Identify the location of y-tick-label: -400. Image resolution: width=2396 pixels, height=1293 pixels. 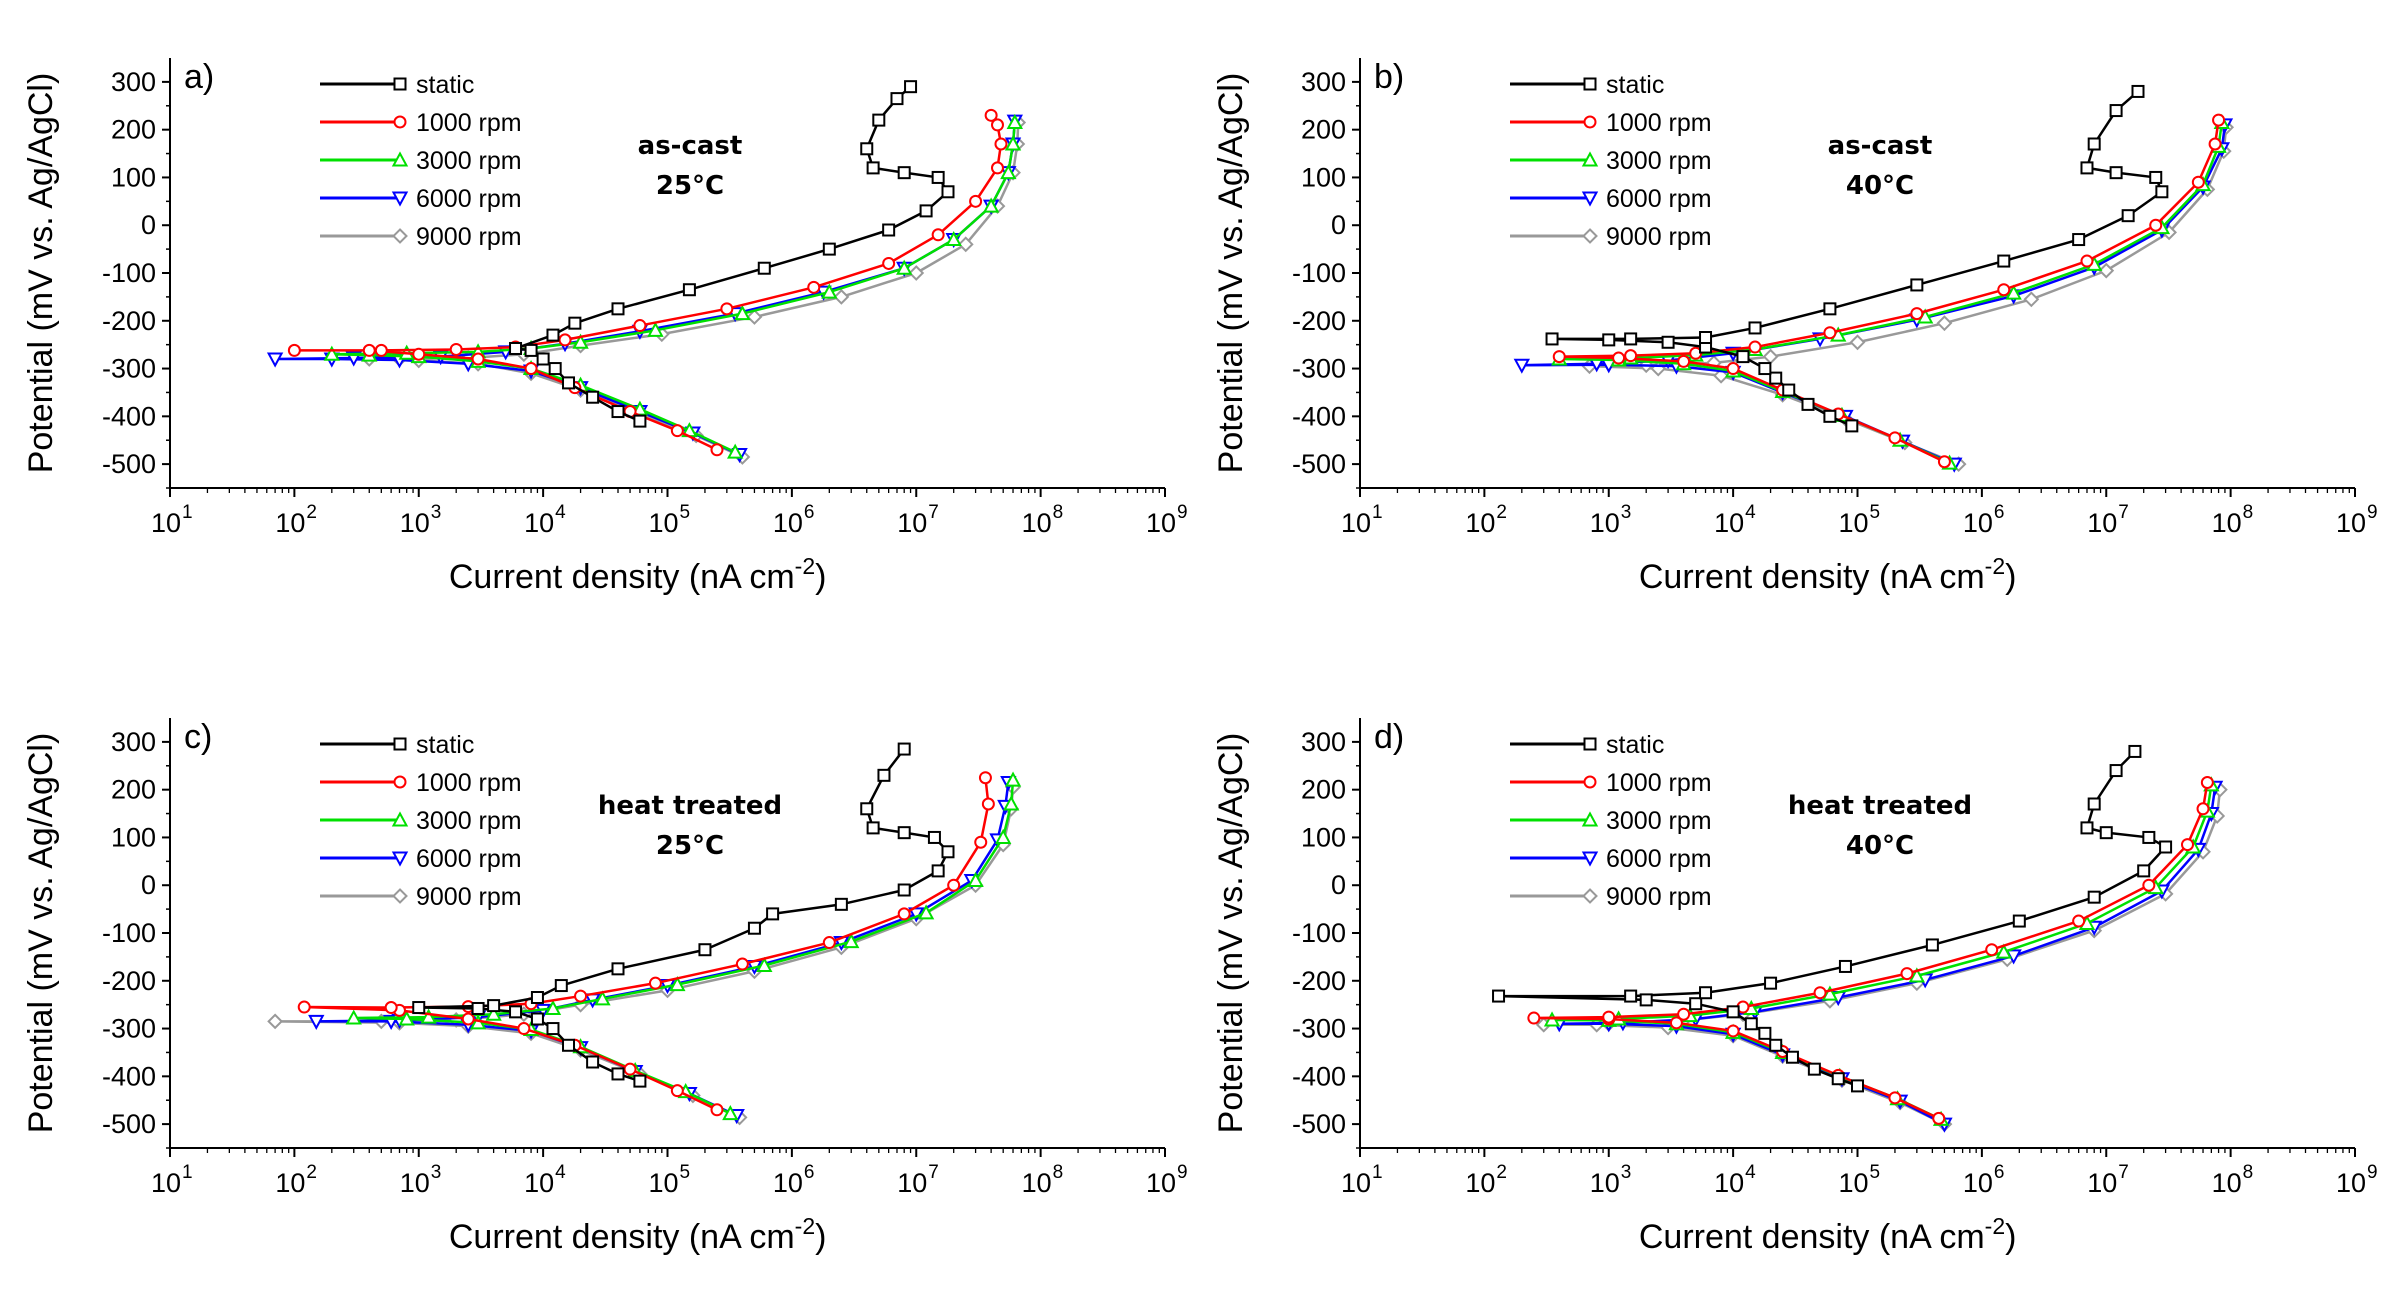
(1319, 1076).